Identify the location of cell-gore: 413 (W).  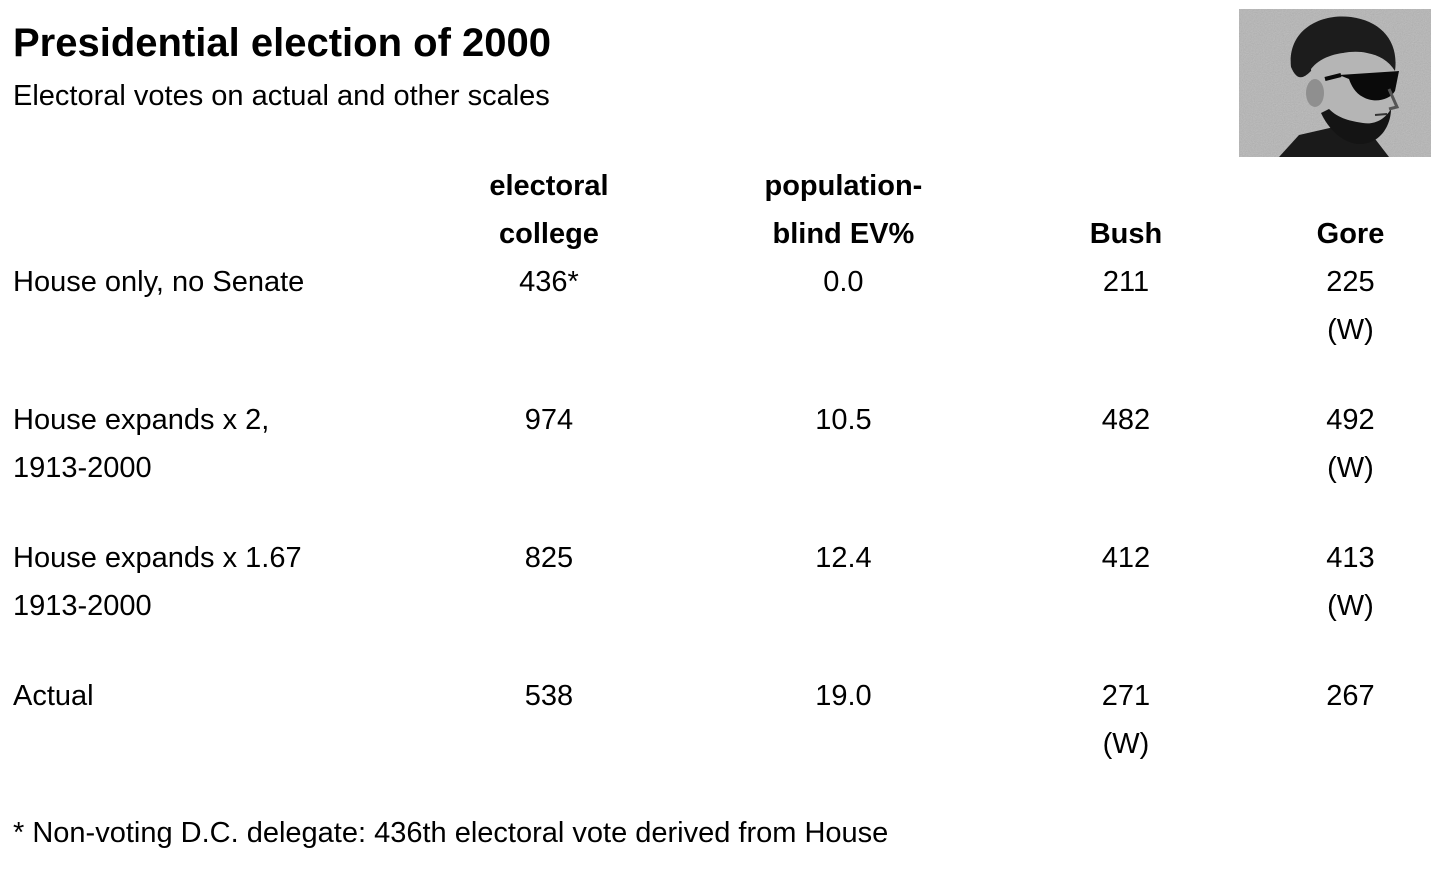
(1350, 582).